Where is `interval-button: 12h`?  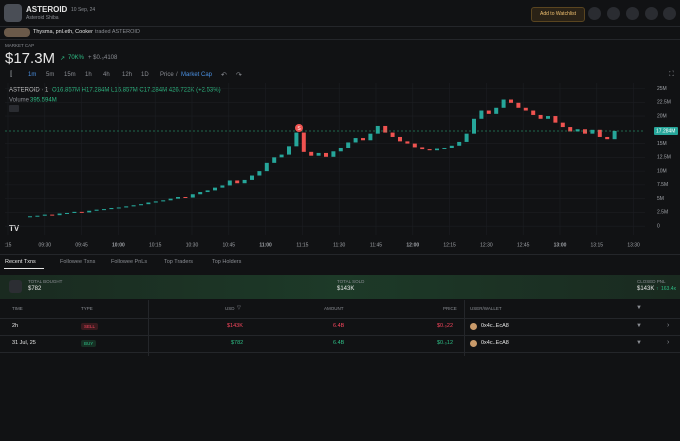 interval-button: 12h is located at coordinates (127, 75).